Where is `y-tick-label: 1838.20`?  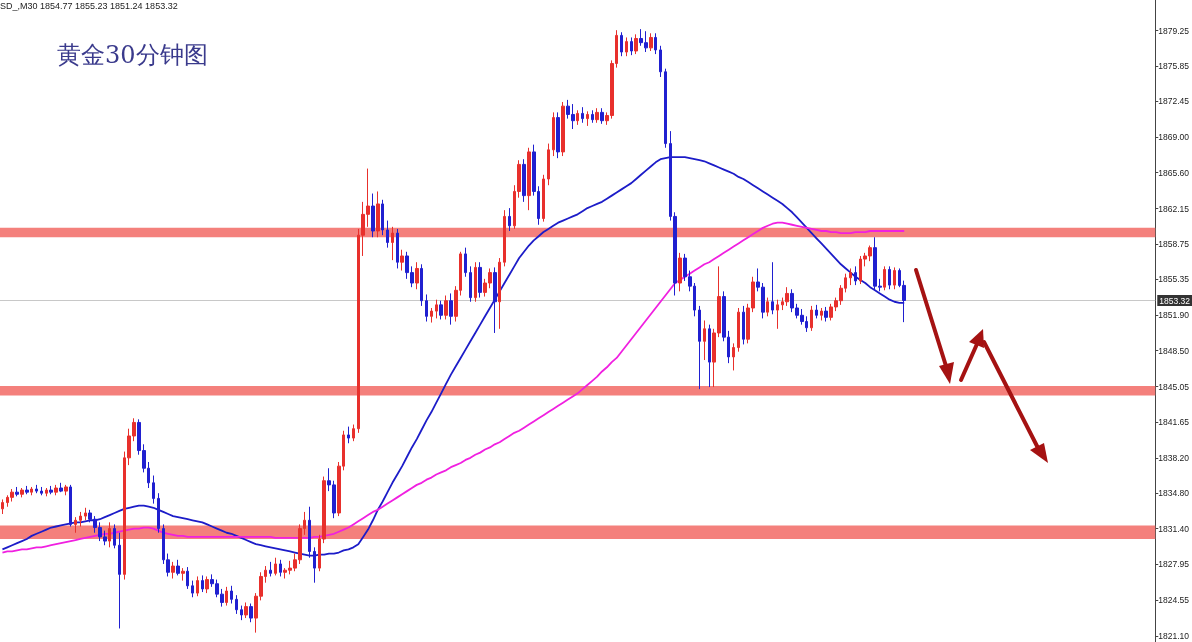
y-tick-label: 1838.20 is located at coordinates (1174, 457).